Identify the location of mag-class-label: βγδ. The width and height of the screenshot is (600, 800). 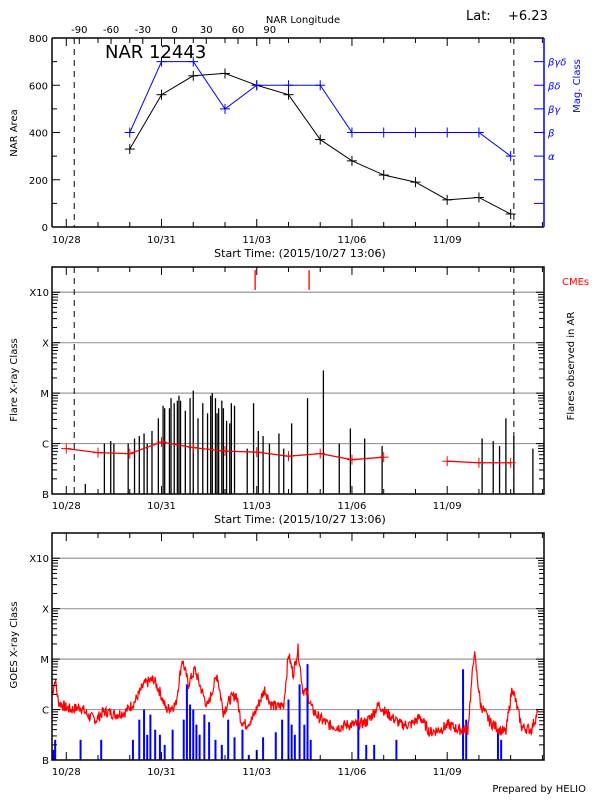
(556, 63).